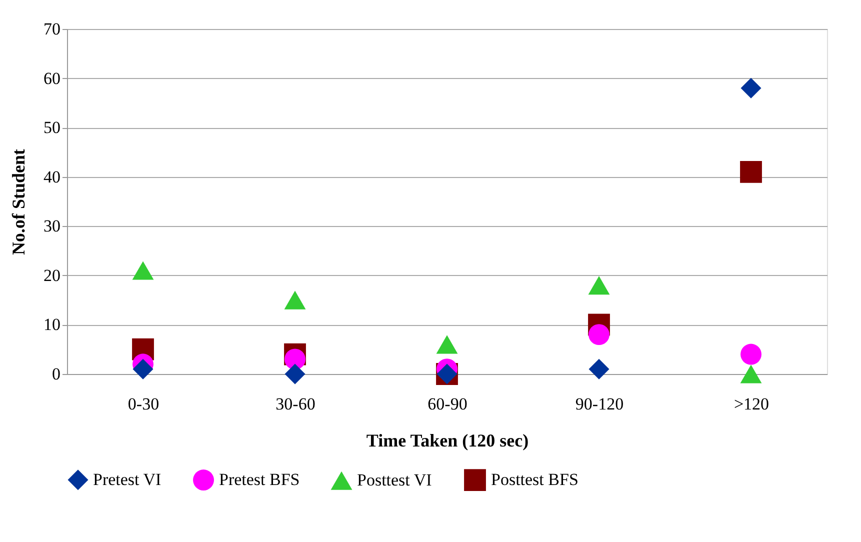 The width and height of the screenshot is (861, 542). What do you see at coordinates (534, 480) in the screenshot?
I see `legend-label: Posttest BFS` at bounding box center [534, 480].